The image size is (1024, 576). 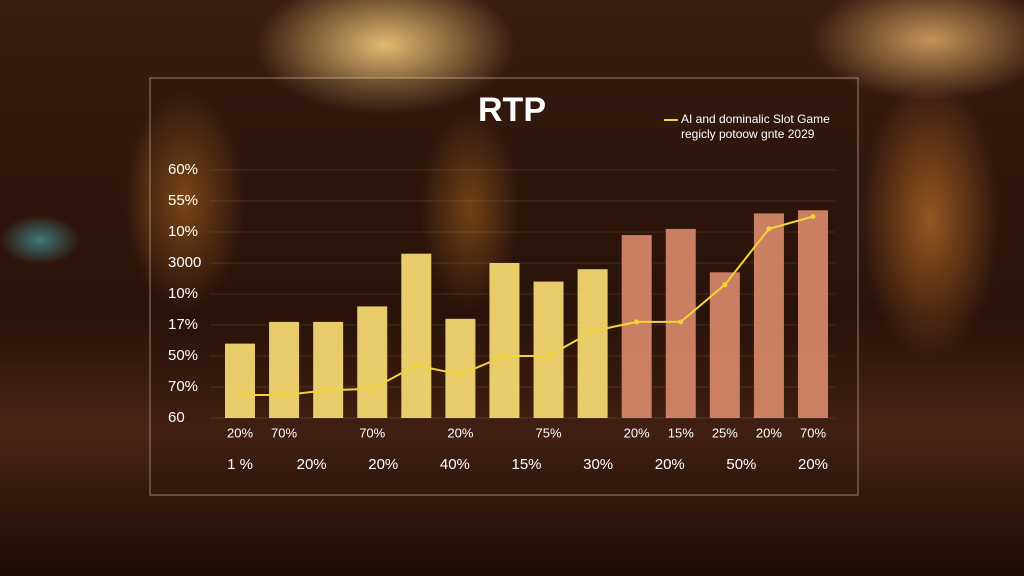 What do you see at coordinates (184, 262) in the screenshot?
I see `y-tick-label: 3000` at bounding box center [184, 262].